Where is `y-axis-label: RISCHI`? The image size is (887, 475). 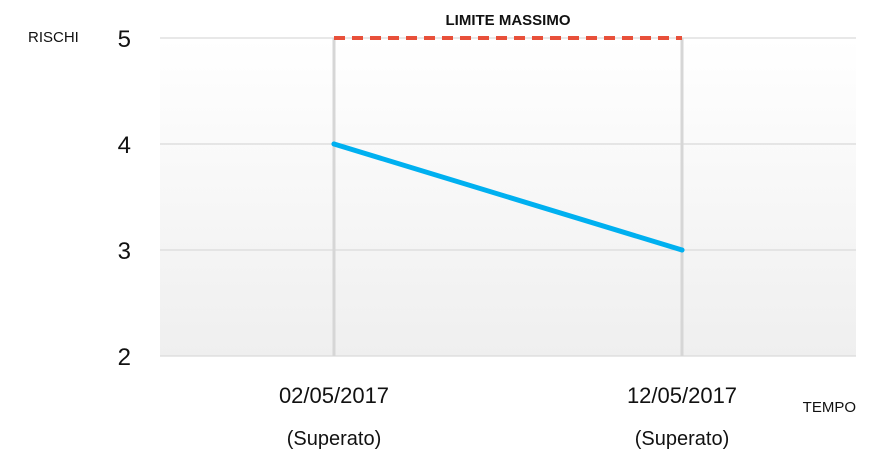
y-axis-label: RISCHI is located at coordinates (53, 37).